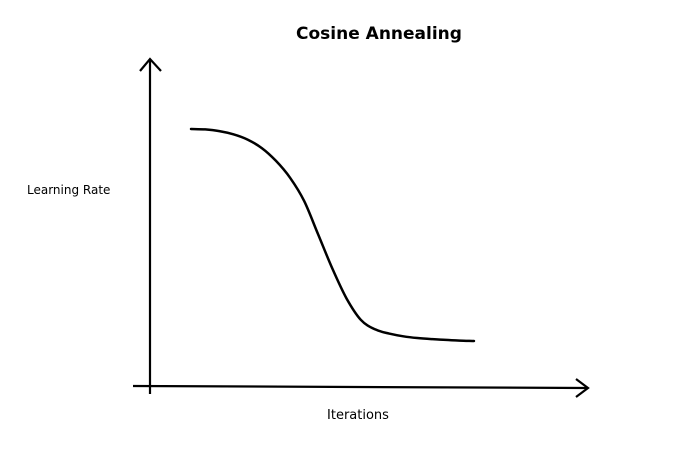  What do you see at coordinates (582, 388) in the screenshot?
I see `x-axis-arrowhead` at bounding box center [582, 388].